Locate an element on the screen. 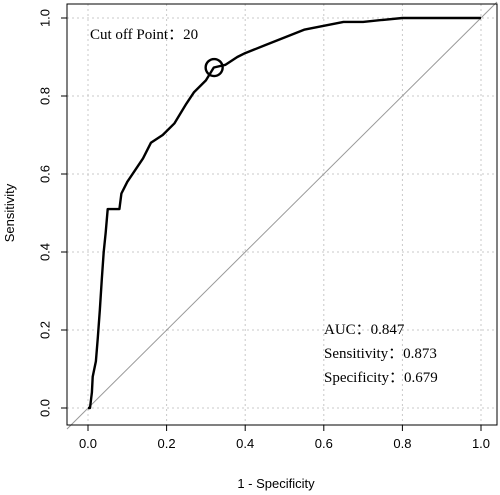 This screenshot has height=495, width=500. x-tick-label-4: 0.8 is located at coordinates (402, 443).